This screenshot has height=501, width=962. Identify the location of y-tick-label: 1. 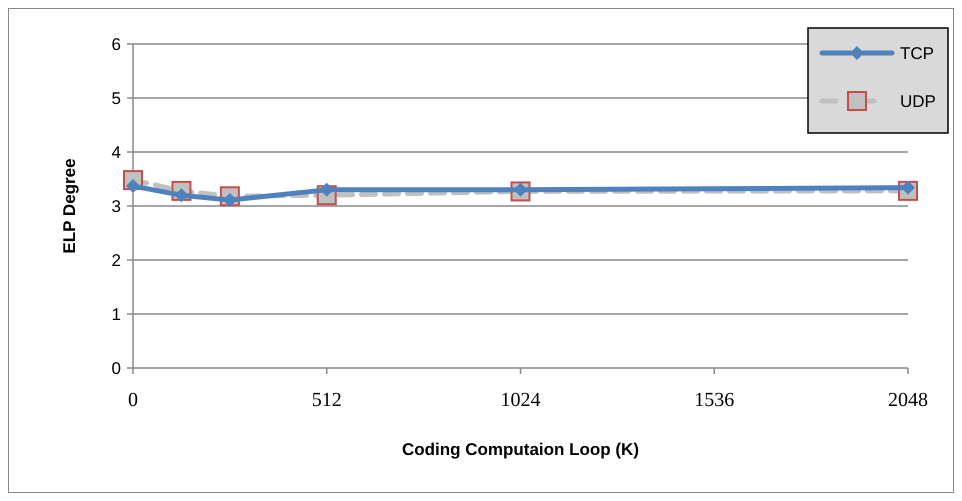
(116, 314).